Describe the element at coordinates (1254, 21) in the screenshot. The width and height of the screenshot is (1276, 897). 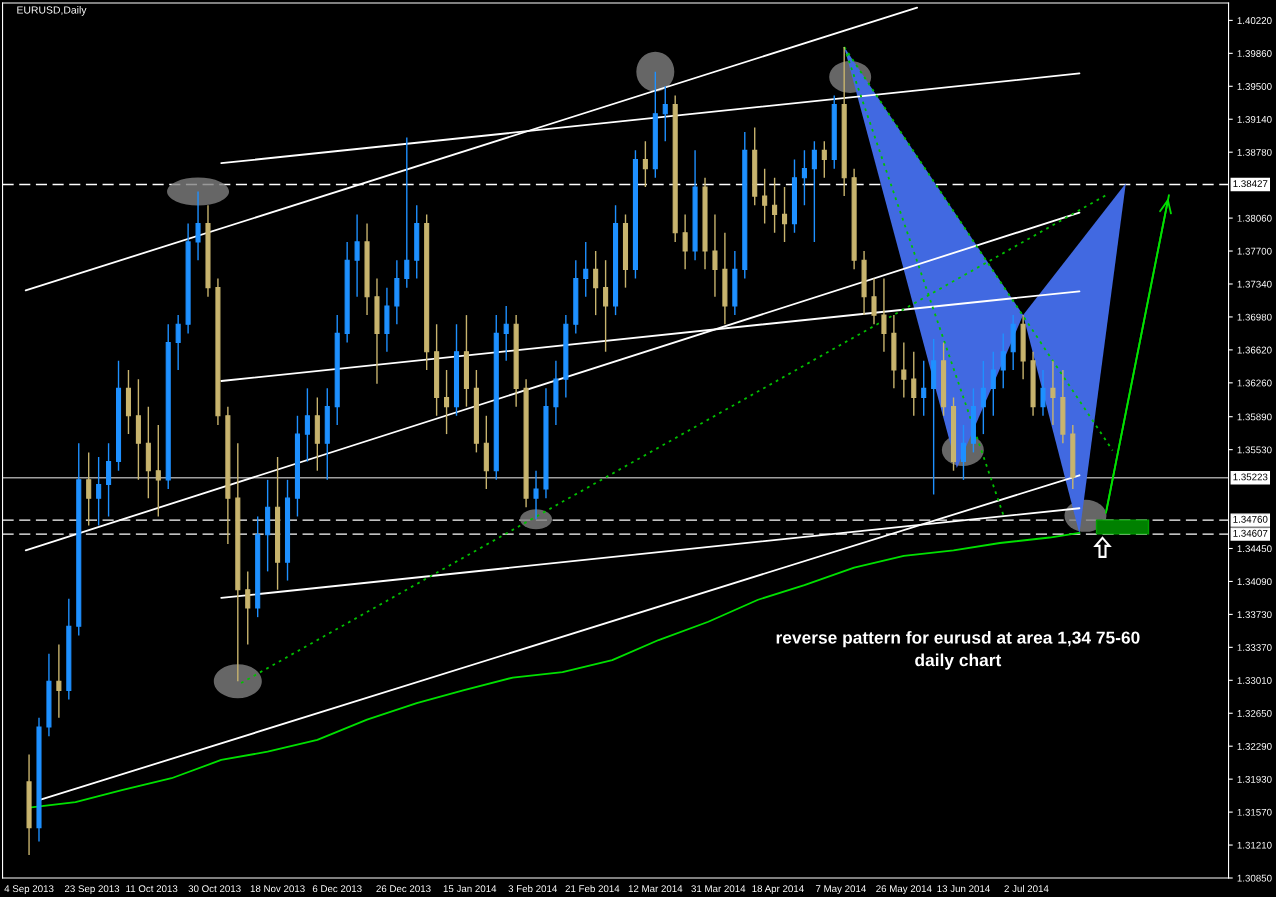
I see `y-tick-label: 1.40220` at that location.